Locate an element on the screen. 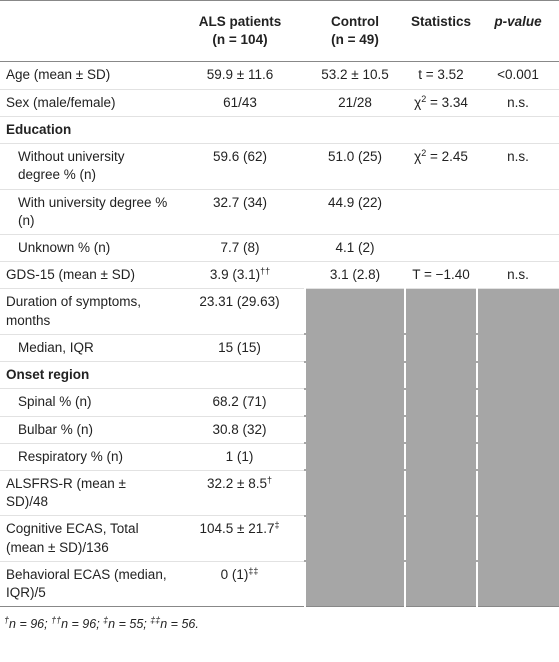 The image size is (559, 662). cell: 32.2 ± 8.5† is located at coordinates (240, 493).